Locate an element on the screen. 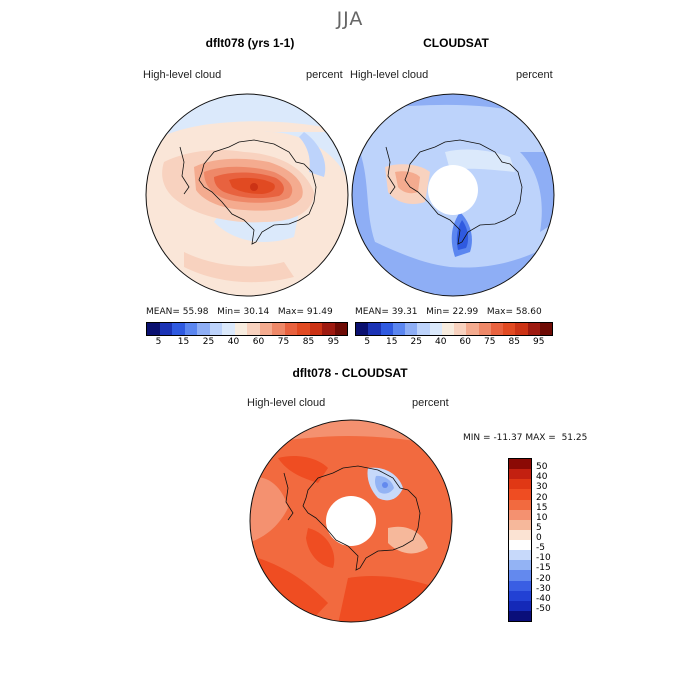 This screenshot has height=700, width=700. colorbar-tick-label: -50 is located at coordinates (543, 608).